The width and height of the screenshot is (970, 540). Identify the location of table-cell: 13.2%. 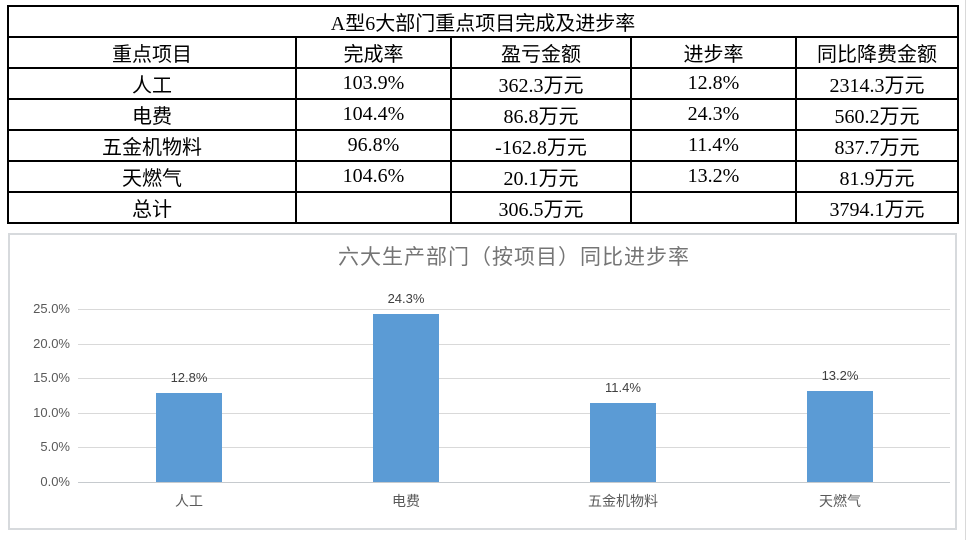
(713, 176).